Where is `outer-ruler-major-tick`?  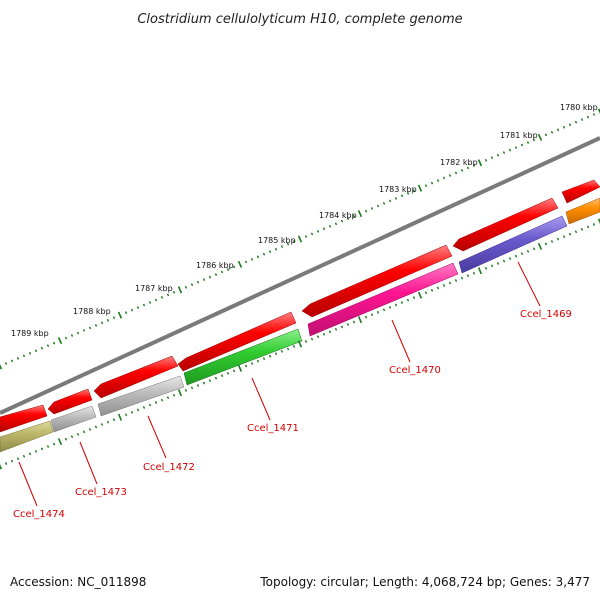 outer-ruler-major-tick is located at coordinates (60, 341).